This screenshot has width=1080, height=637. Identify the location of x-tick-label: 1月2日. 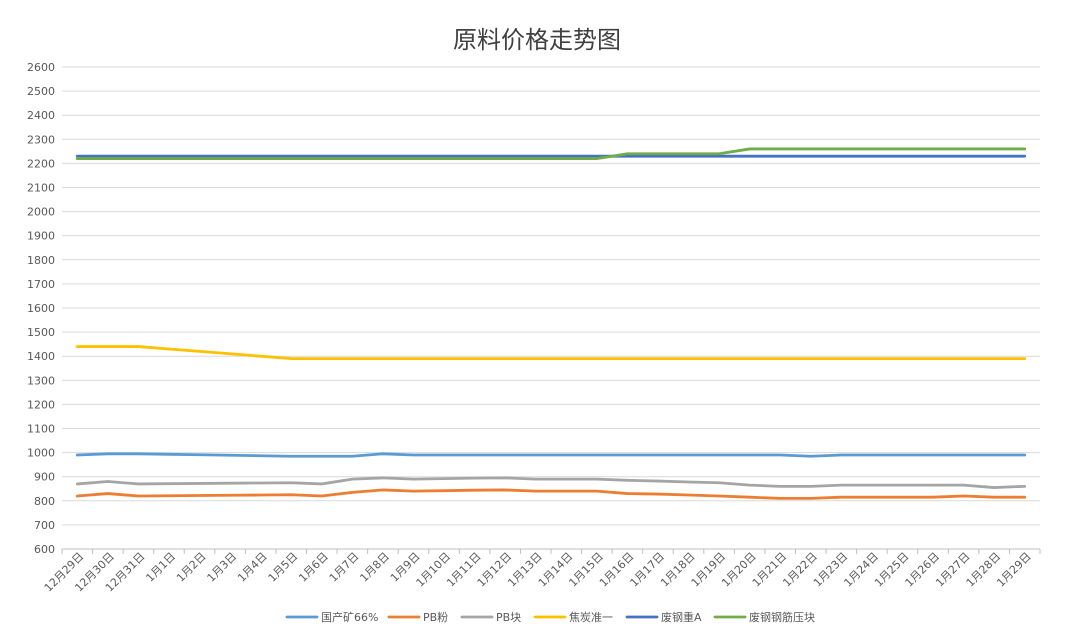
(191, 567).